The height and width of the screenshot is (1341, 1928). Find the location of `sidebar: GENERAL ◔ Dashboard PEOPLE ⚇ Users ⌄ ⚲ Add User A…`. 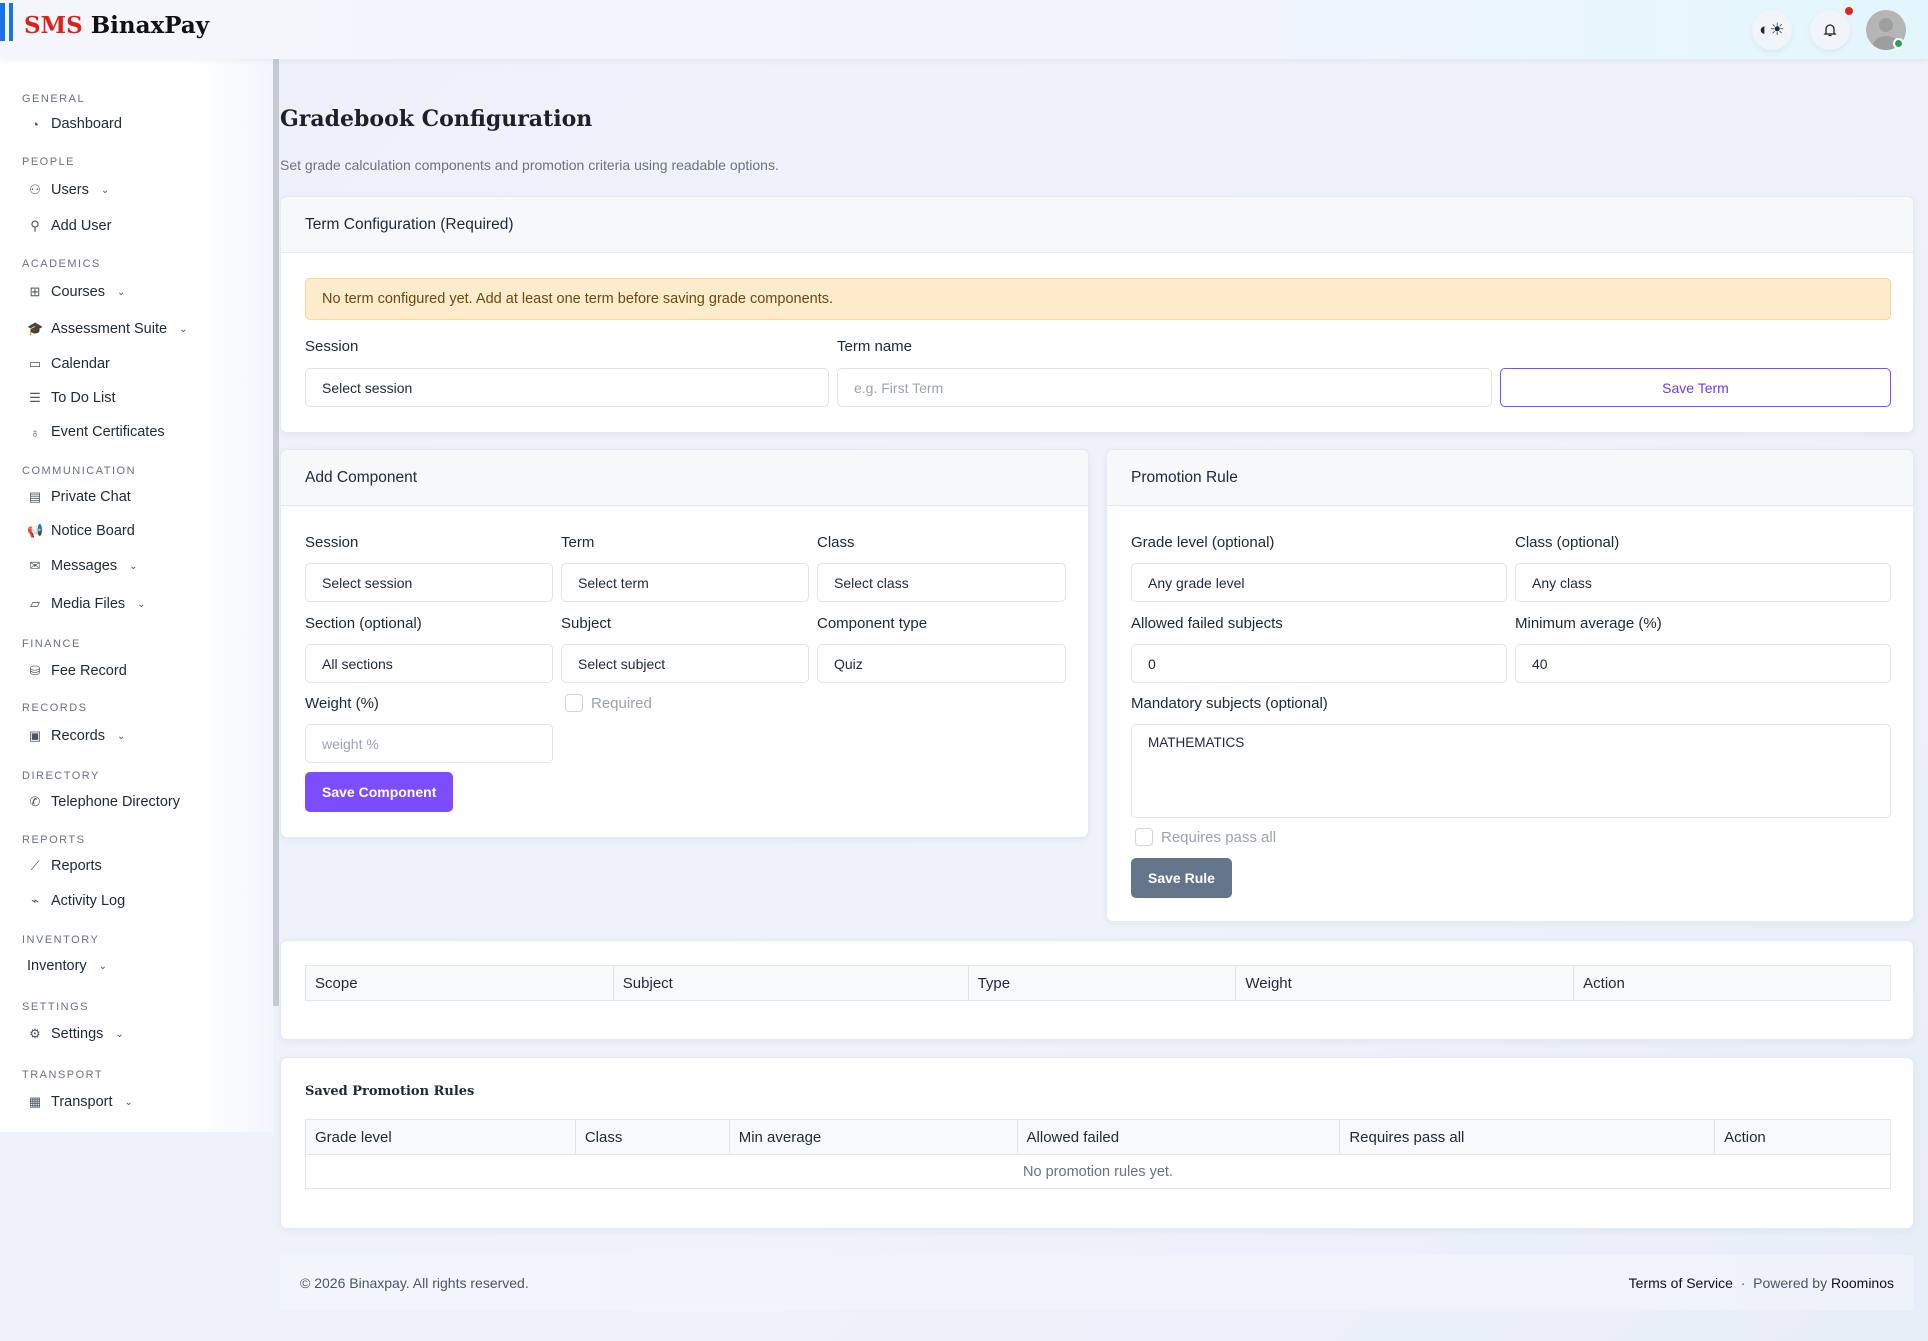

sidebar: GENERAL ◔ Dashboard PEOPLE ⚇ Users ⌄ ⚲ Add User A… is located at coordinates (136, 595).